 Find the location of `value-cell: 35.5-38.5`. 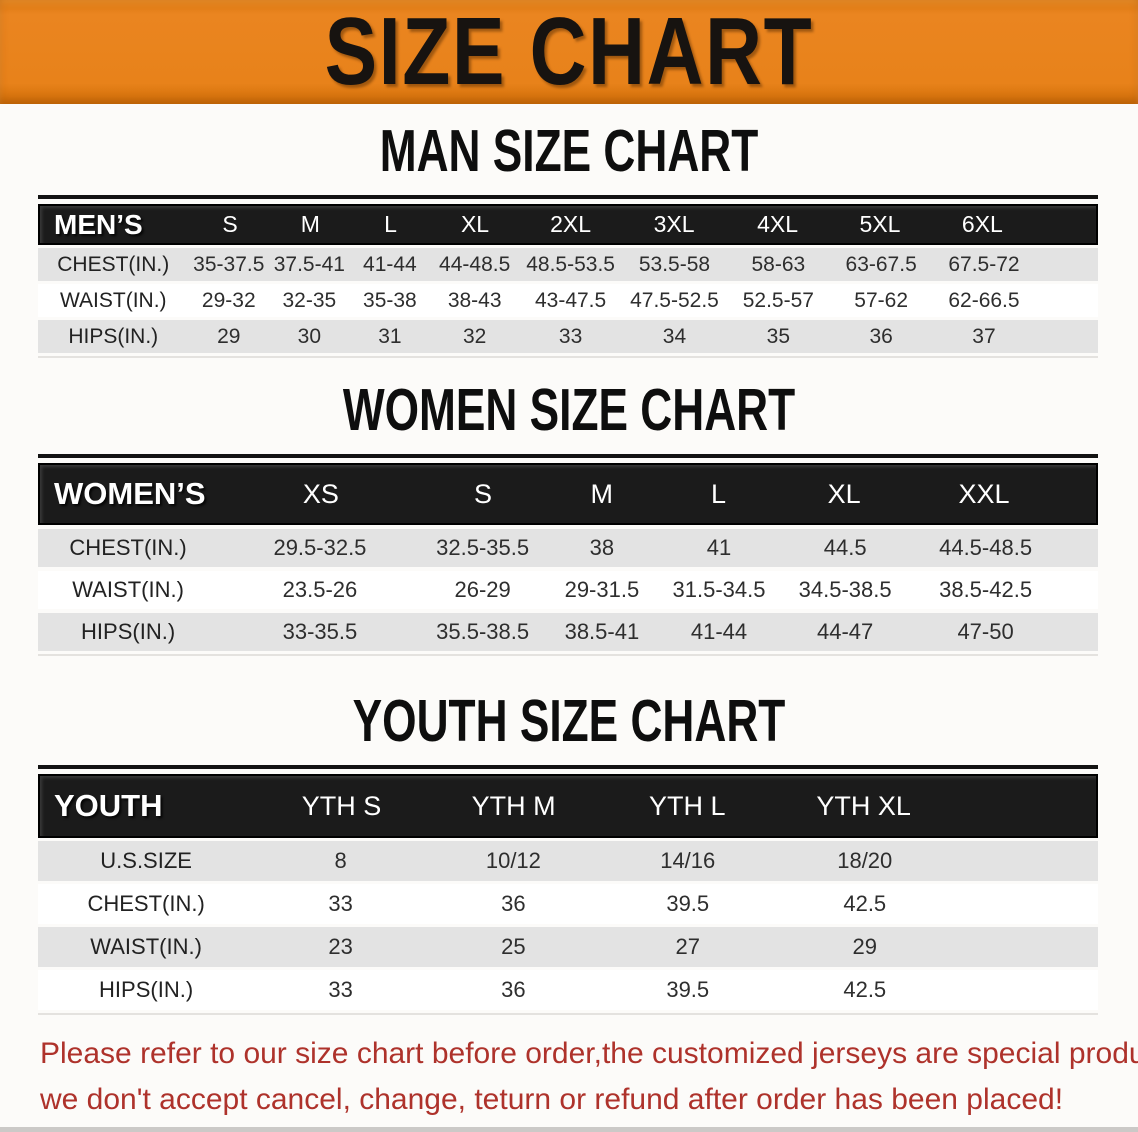

value-cell: 35.5-38.5 is located at coordinates (483, 631).